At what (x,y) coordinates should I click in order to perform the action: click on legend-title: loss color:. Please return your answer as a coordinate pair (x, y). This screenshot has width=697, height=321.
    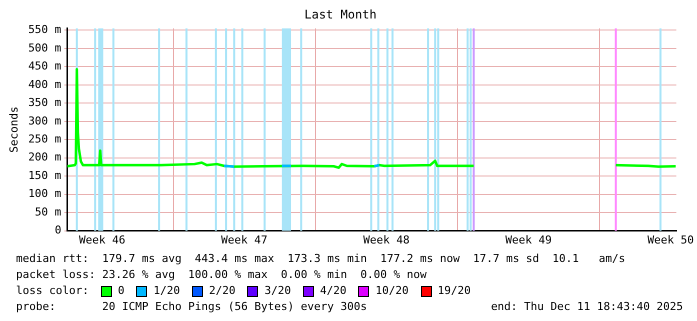
    Looking at the image, I should click on (52, 291).